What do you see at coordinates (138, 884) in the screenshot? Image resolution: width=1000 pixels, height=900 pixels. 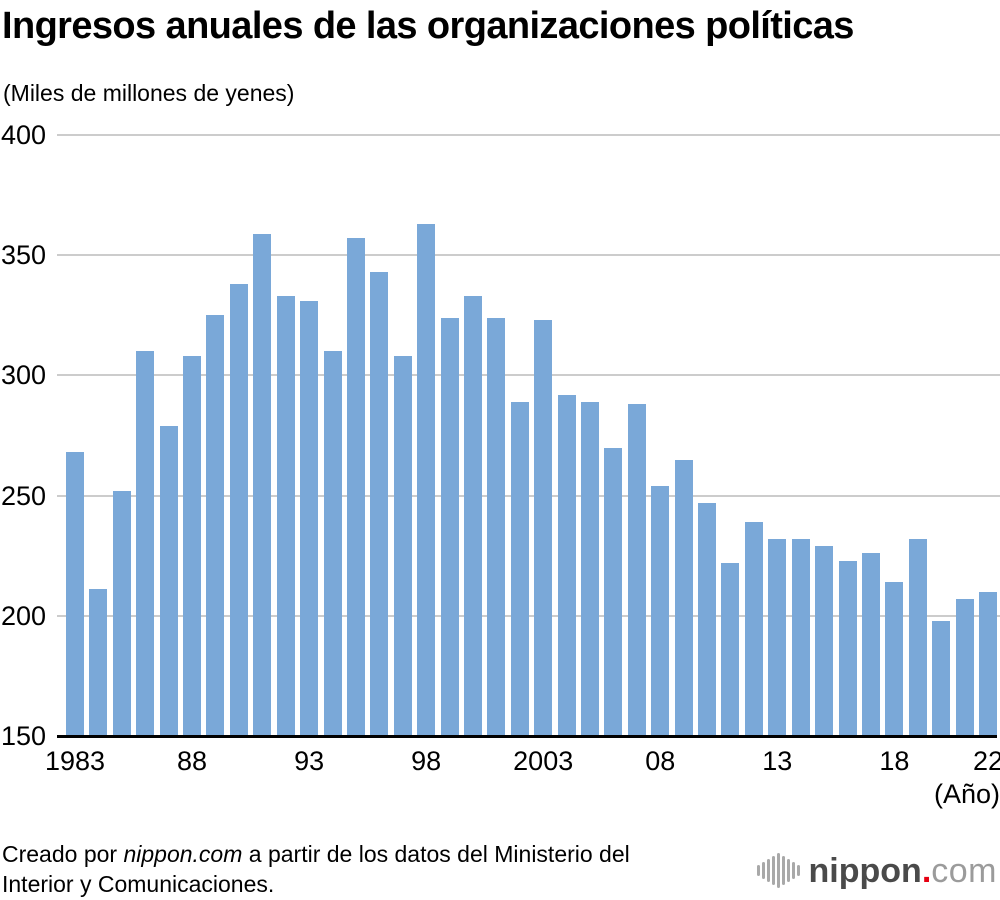 I see `credit-line-2: Interior y Comunicaciones.` at bounding box center [138, 884].